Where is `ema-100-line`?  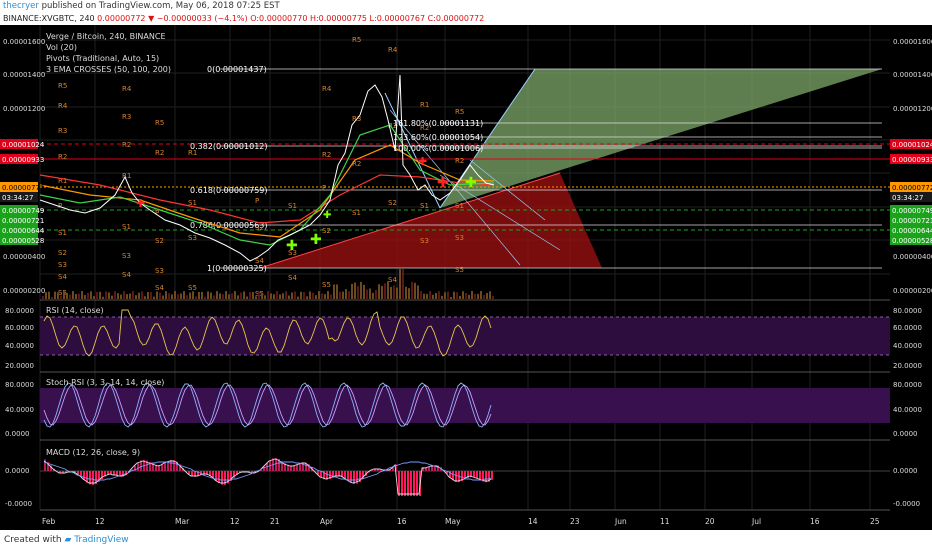
ema-100-line is located at coordinates (267, 191).